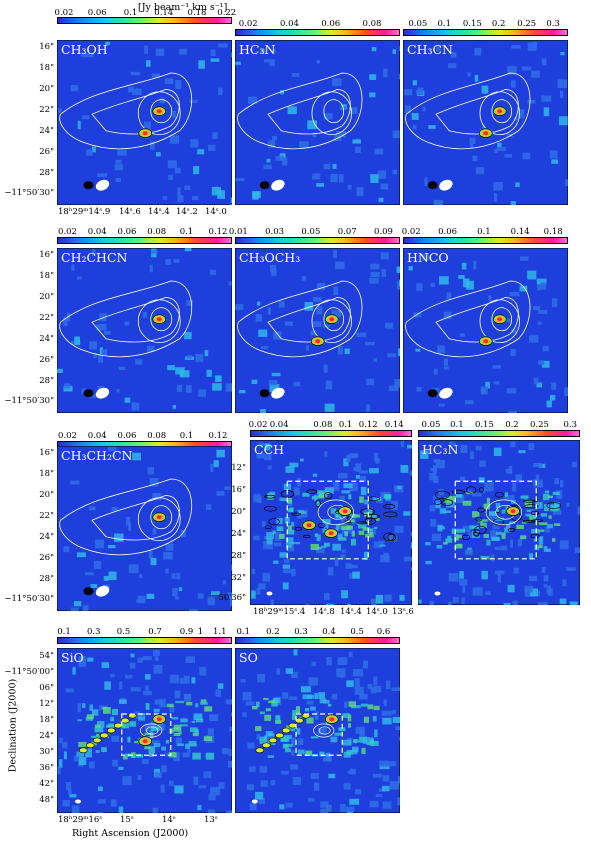 Image resolution: width=591 pixels, height=846 pixels. Describe the element at coordinates (499, 433) in the screenshot. I see `colorbar-hc3n-wide` at that location.